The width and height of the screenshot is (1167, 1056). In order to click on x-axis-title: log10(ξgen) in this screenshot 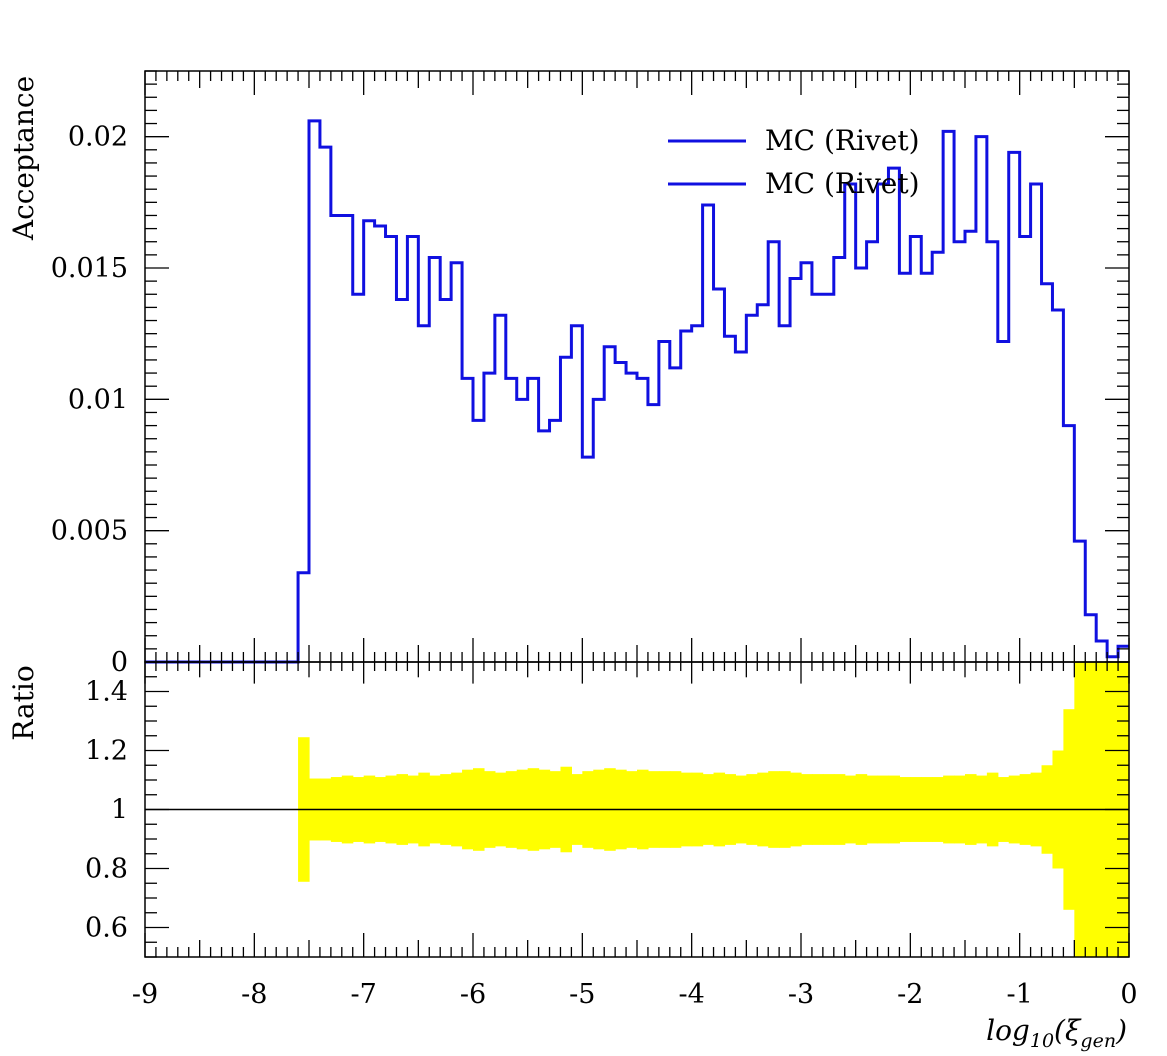, I will do `click(1056, 1033)`.